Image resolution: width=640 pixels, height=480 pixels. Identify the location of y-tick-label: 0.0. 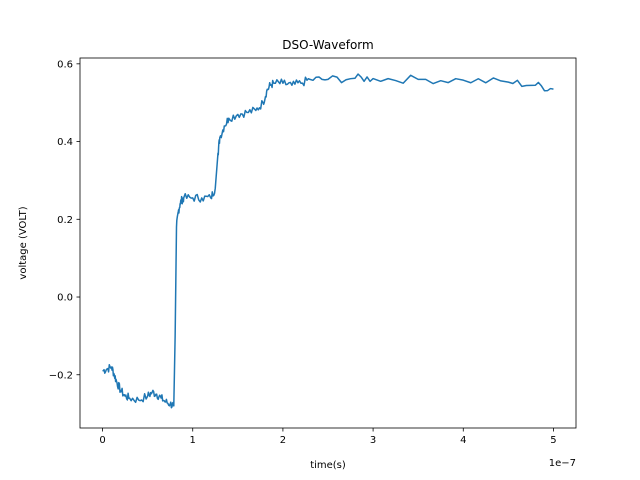
(65, 298).